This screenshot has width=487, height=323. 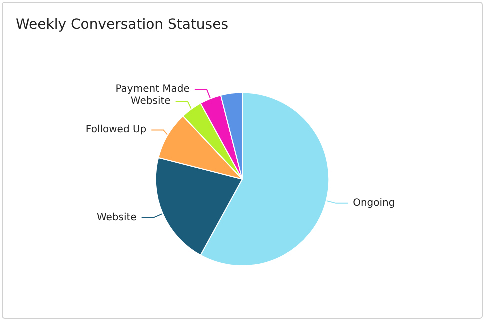 I want to click on chart-title: Weekly Conversation Statuses, so click(x=122, y=25).